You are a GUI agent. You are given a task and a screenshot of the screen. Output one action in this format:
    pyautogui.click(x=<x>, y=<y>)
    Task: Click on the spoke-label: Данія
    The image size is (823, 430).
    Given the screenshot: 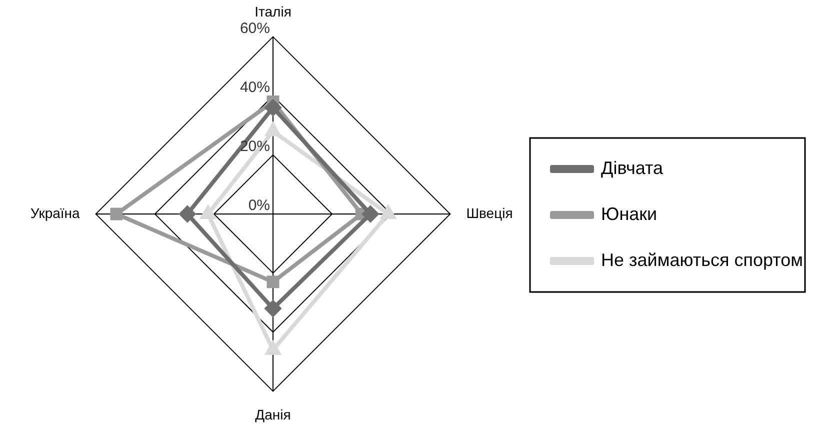 What is the action you would take?
    pyautogui.click(x=273, y=414)
    